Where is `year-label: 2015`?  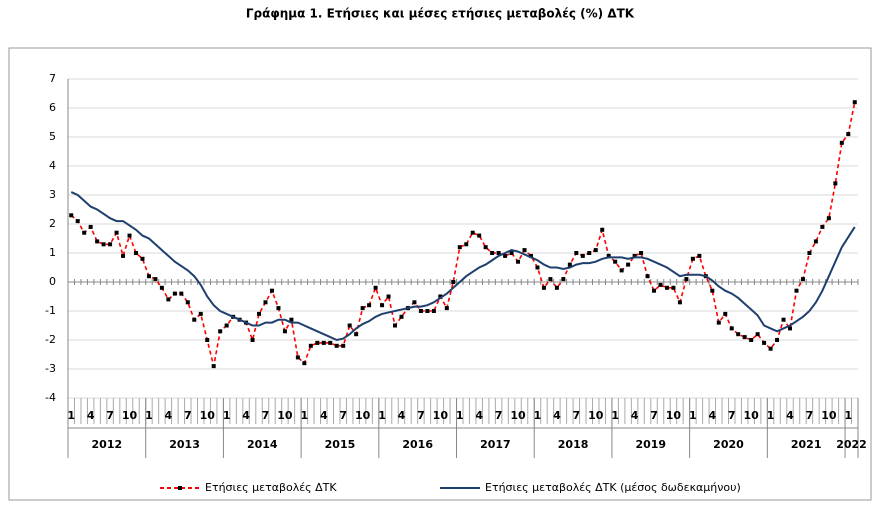
year-label: 2015 is located at coordinates (340, 444).